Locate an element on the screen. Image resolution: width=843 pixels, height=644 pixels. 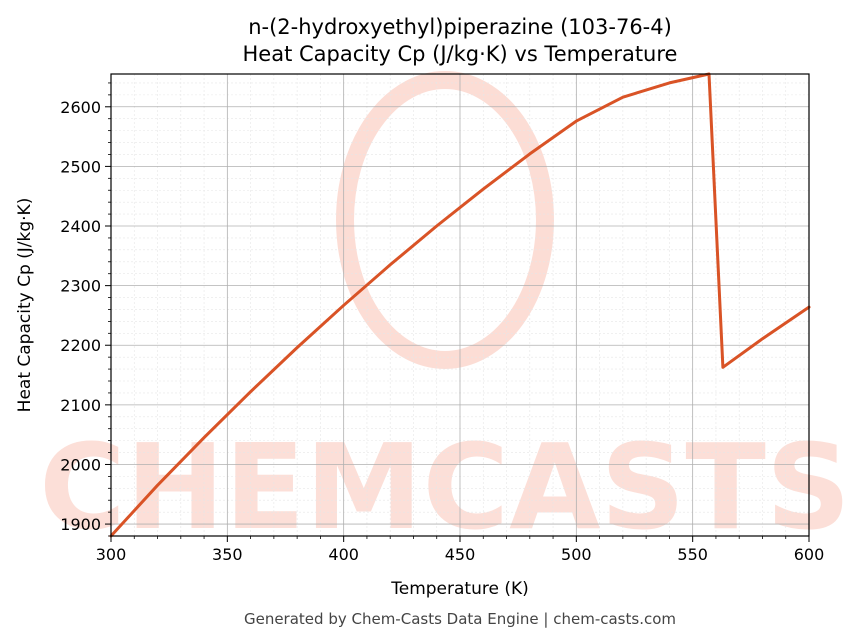
x-tick-label: 400 is located at coordinates (343, 554).